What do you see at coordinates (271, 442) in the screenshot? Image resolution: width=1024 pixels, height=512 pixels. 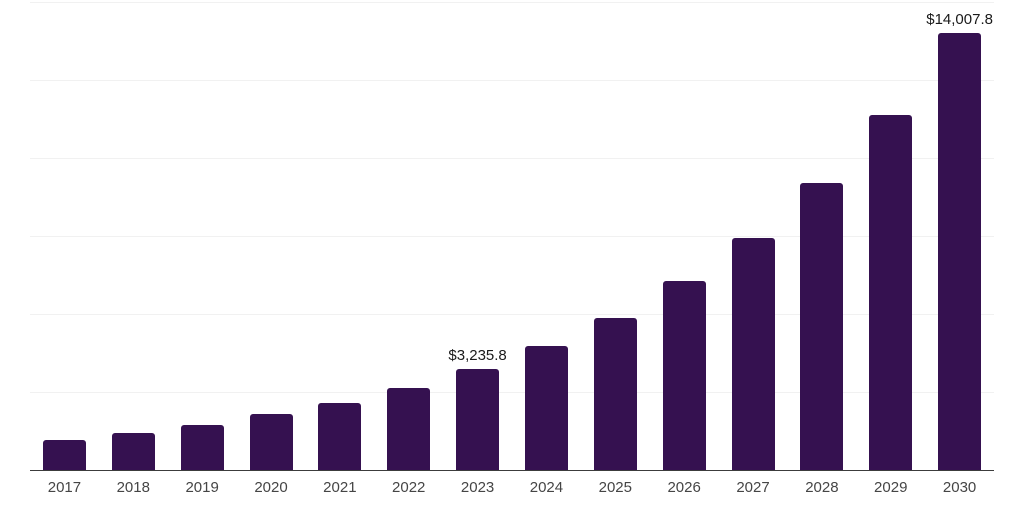 I see `bar-2020` at bounding box center [271, 442].